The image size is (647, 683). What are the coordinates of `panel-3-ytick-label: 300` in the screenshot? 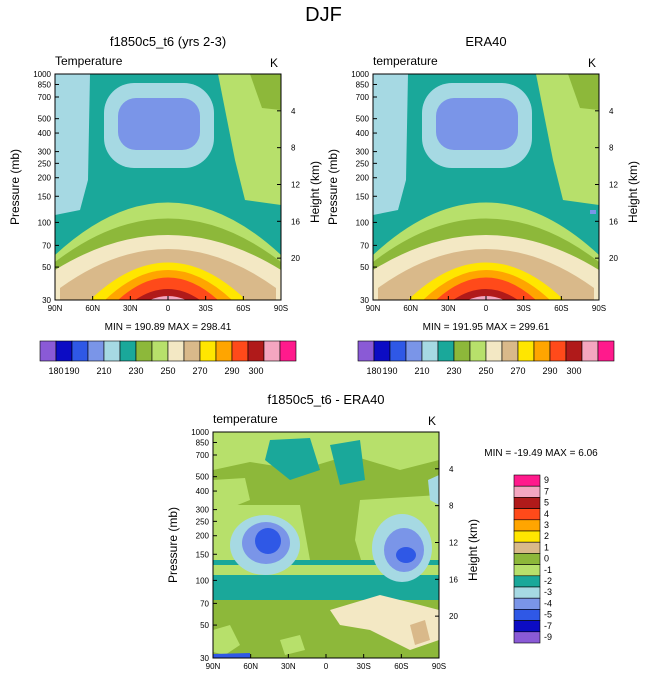 It's located at (203, 510).